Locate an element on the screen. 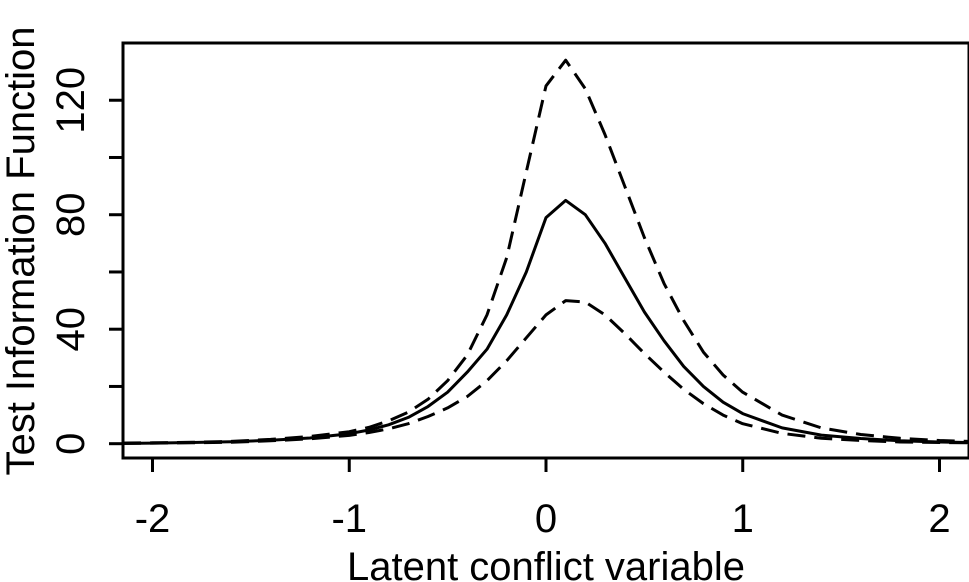  y-tick-label: 120 is located at coordinates (71, 100).